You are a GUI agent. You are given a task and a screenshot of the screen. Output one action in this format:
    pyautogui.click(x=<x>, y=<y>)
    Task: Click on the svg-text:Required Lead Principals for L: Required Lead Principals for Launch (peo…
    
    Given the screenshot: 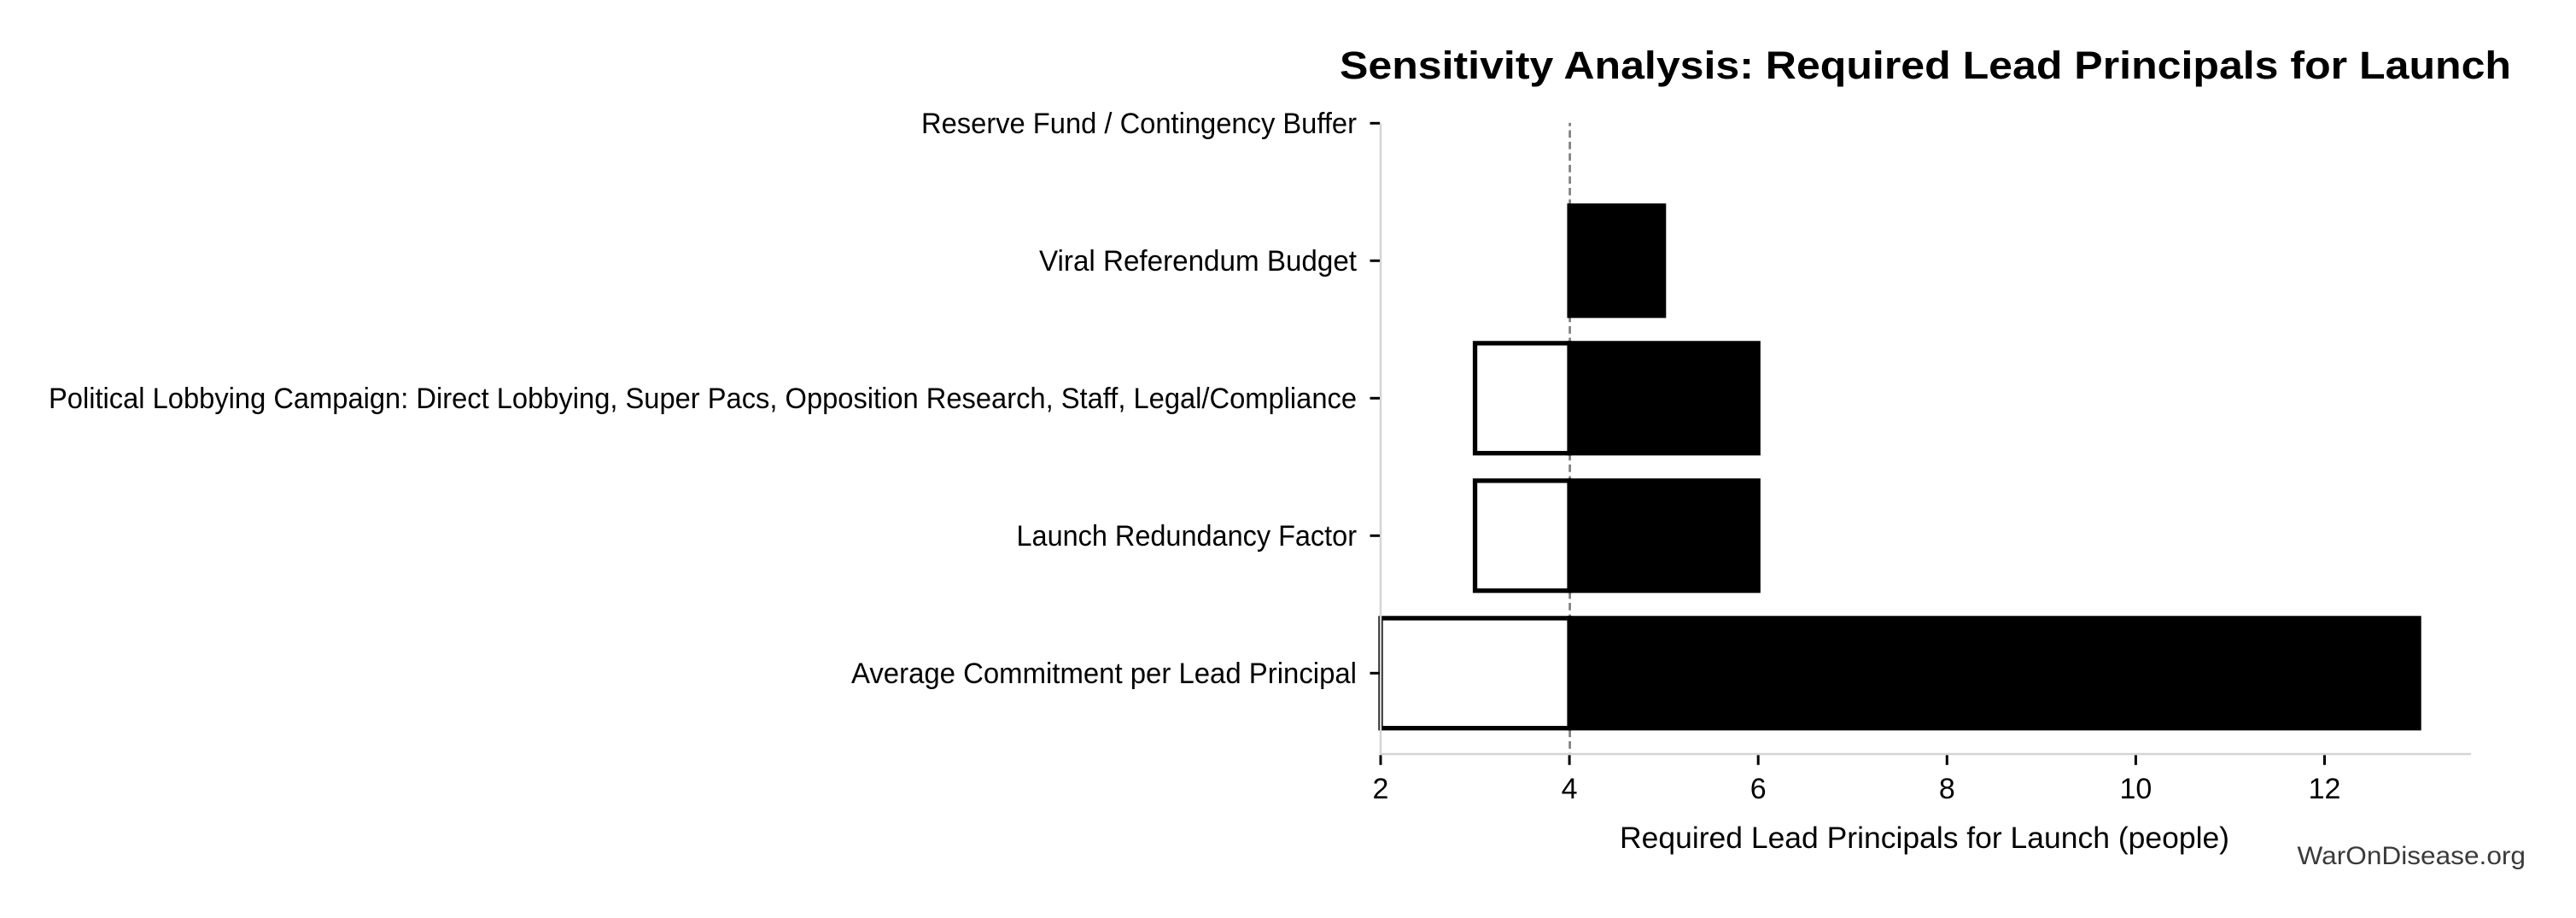 What is the action you would take?
    pyautogui.click(x=1924, y=838)
    